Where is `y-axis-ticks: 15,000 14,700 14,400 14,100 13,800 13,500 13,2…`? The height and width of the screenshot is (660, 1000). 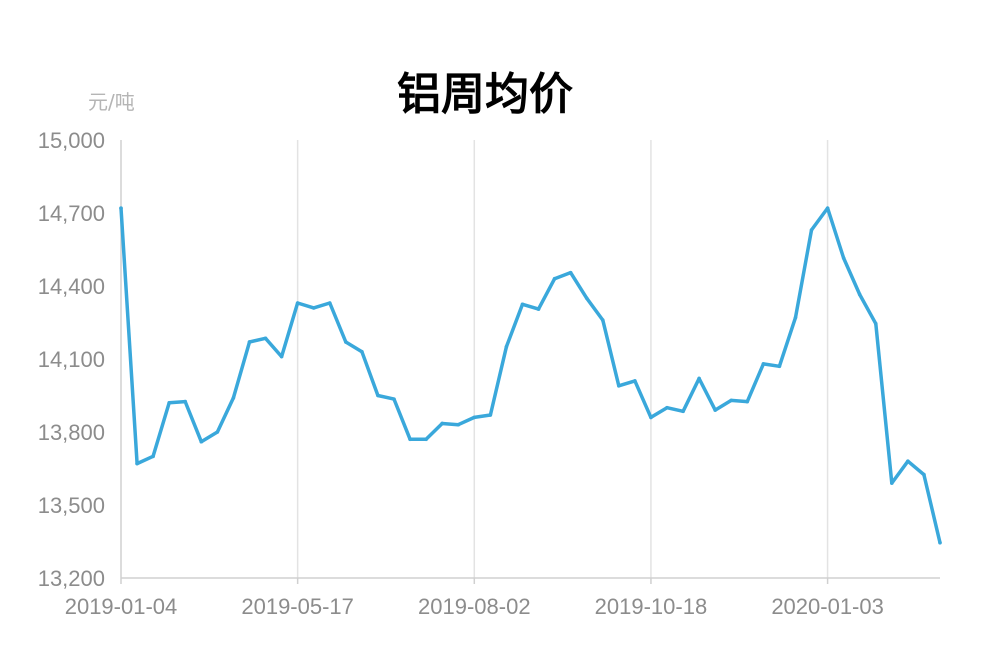 y-axis-ticks: 15,000 14,700 14,400 14,100 13,800 13,500 13,2… is located at coordinates (71, 359).